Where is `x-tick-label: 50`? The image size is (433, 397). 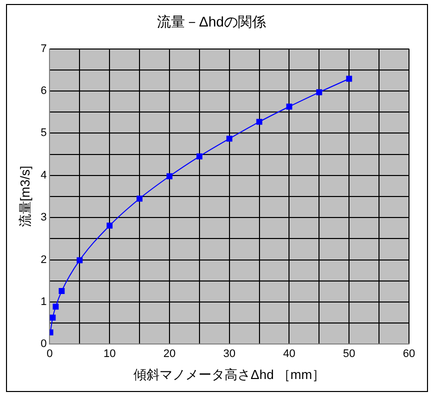 x-tick-label: 50 is located at coordinates (349, 354).